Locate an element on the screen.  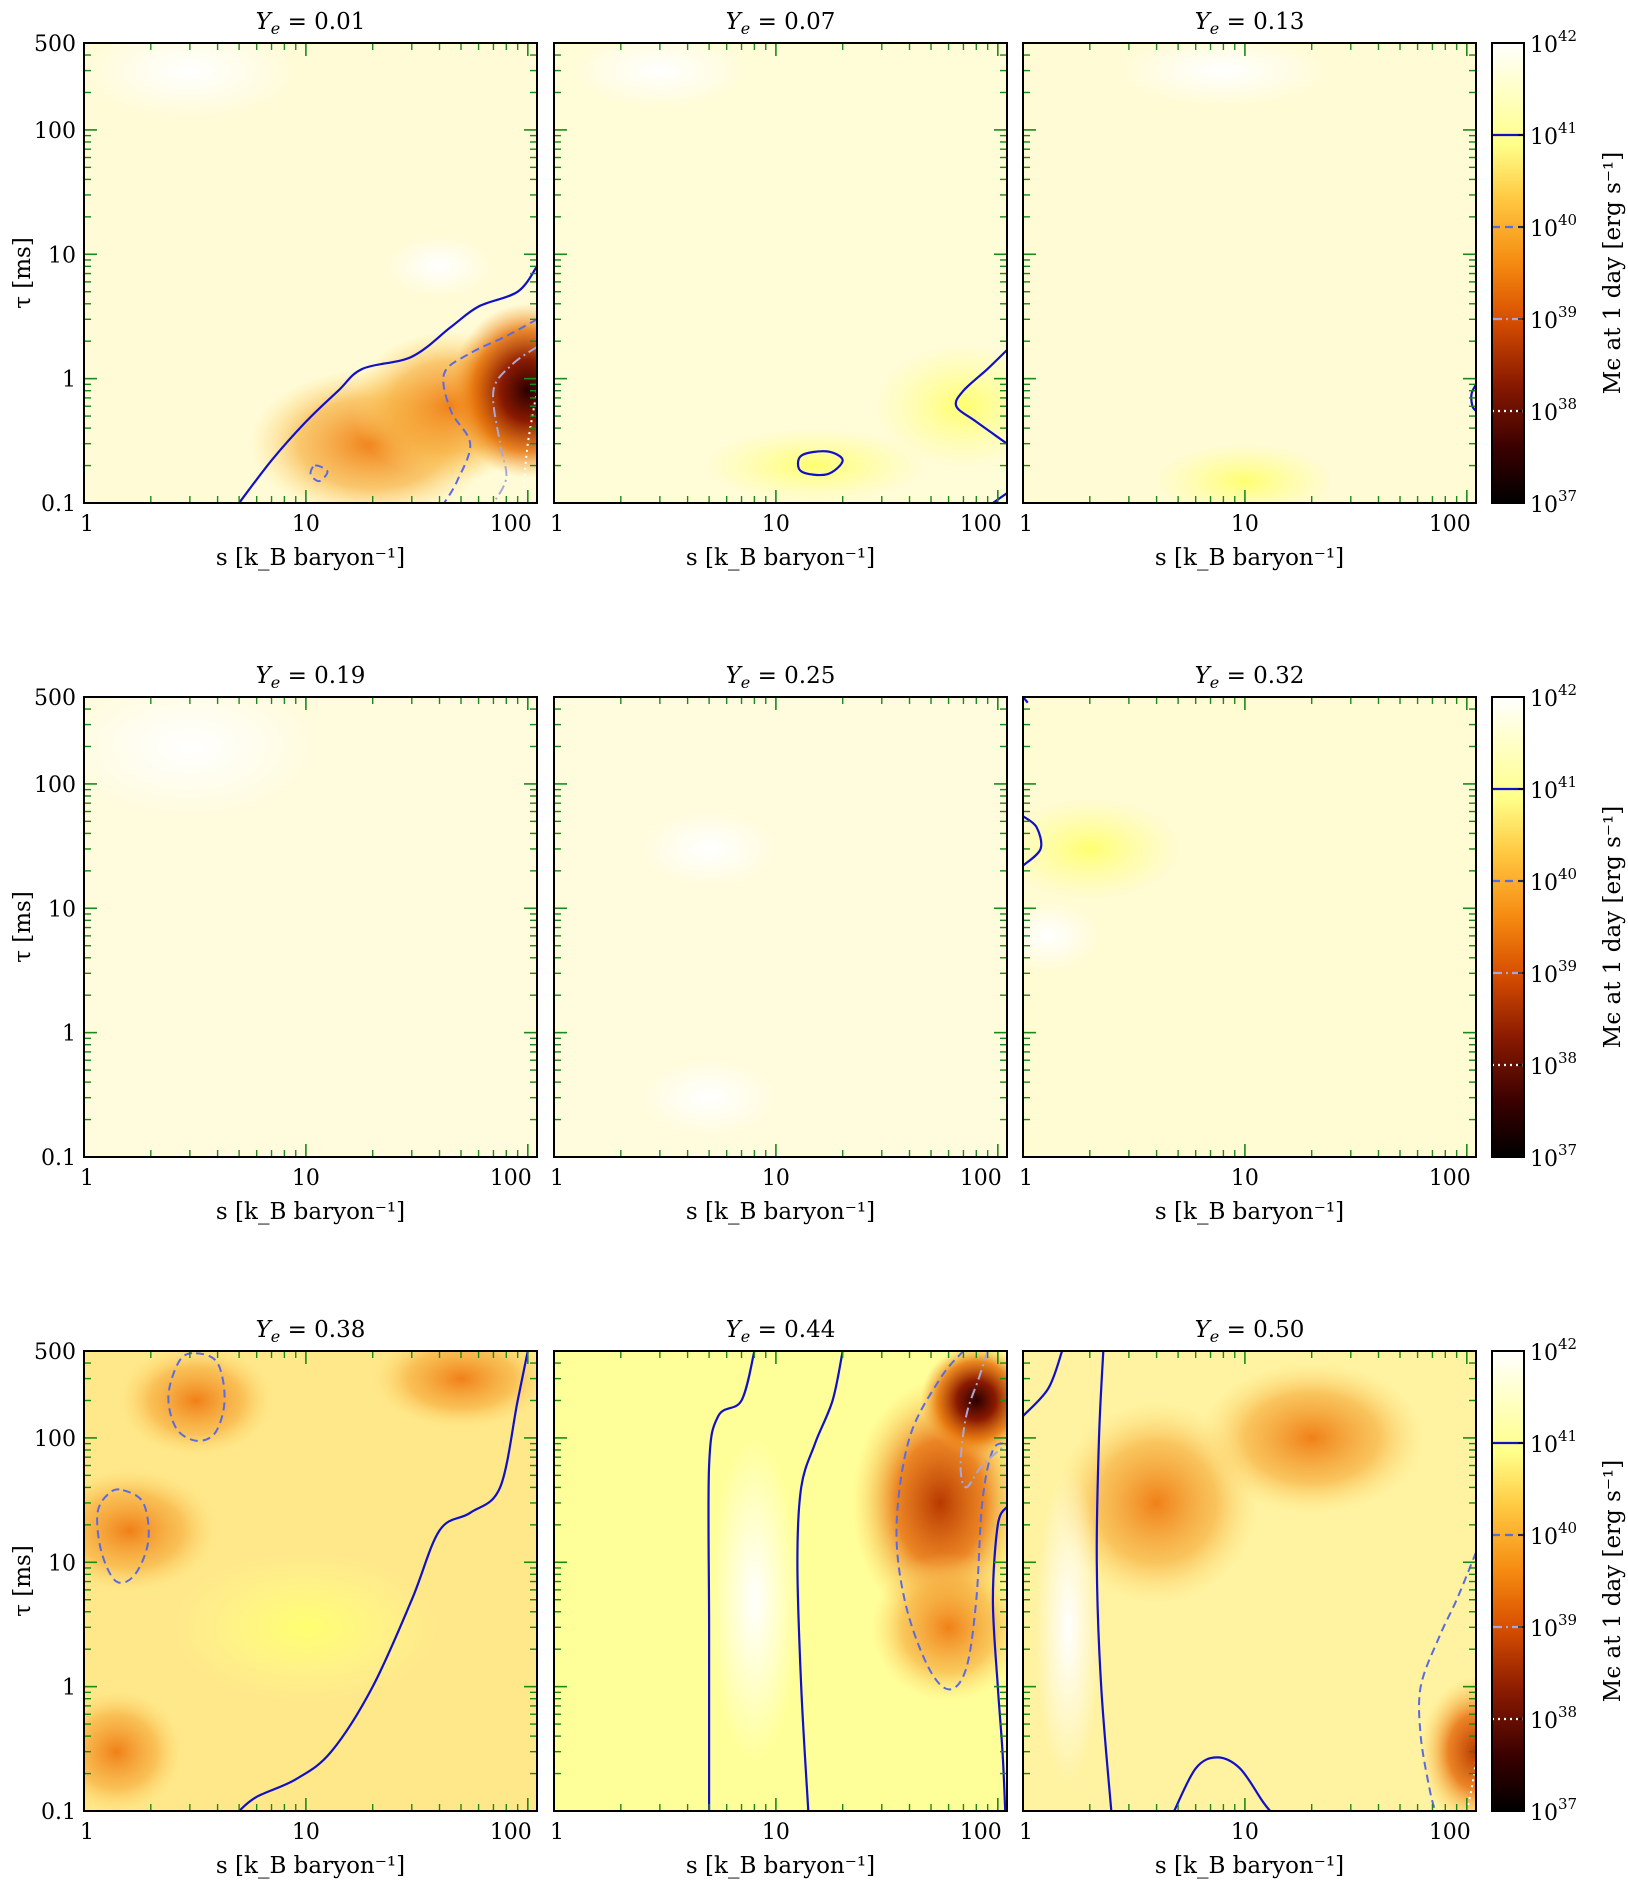
y-tick-label: 500 is located at coordinates (55, 698).